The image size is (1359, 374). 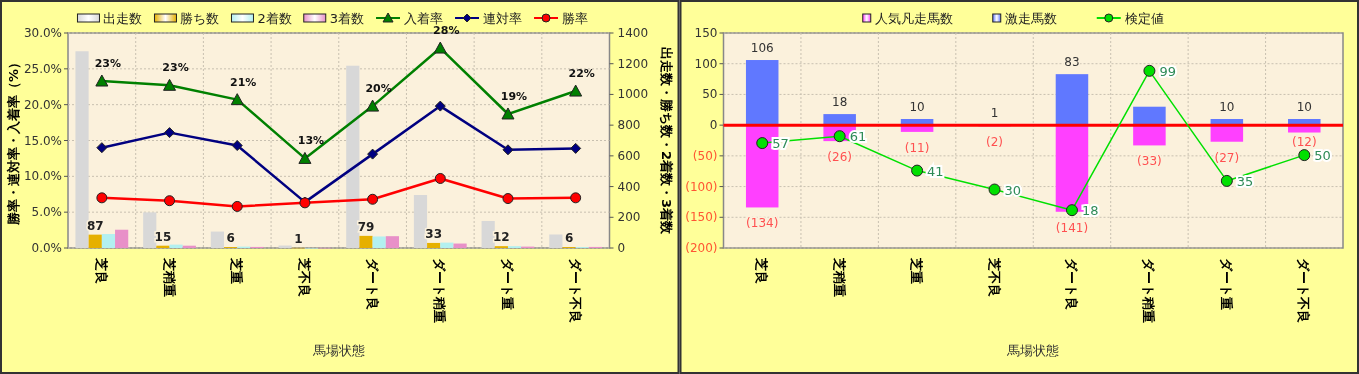 I want to click on y-axis-title: 勝率・連対率・入着率（%）, so click(x=13, y=141).